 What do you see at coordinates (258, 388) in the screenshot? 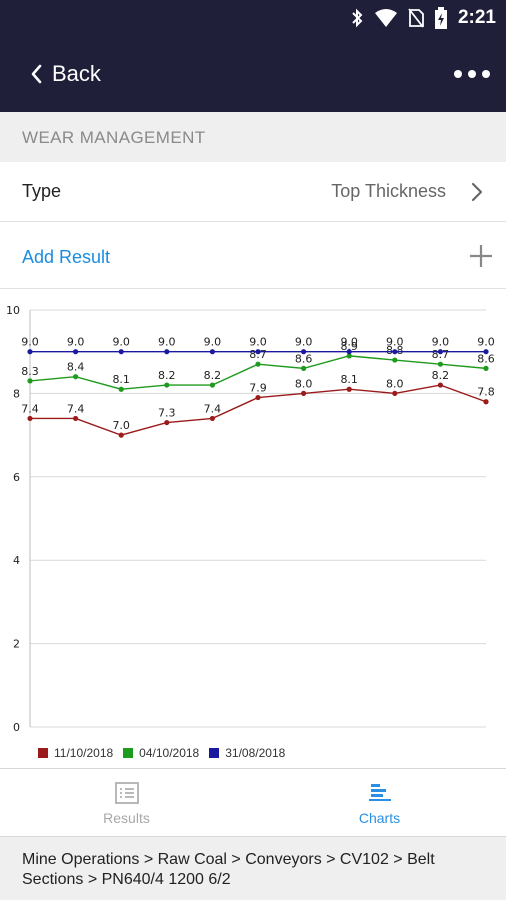
I see `data-label: 7.9` at bounding box center [258, 388].